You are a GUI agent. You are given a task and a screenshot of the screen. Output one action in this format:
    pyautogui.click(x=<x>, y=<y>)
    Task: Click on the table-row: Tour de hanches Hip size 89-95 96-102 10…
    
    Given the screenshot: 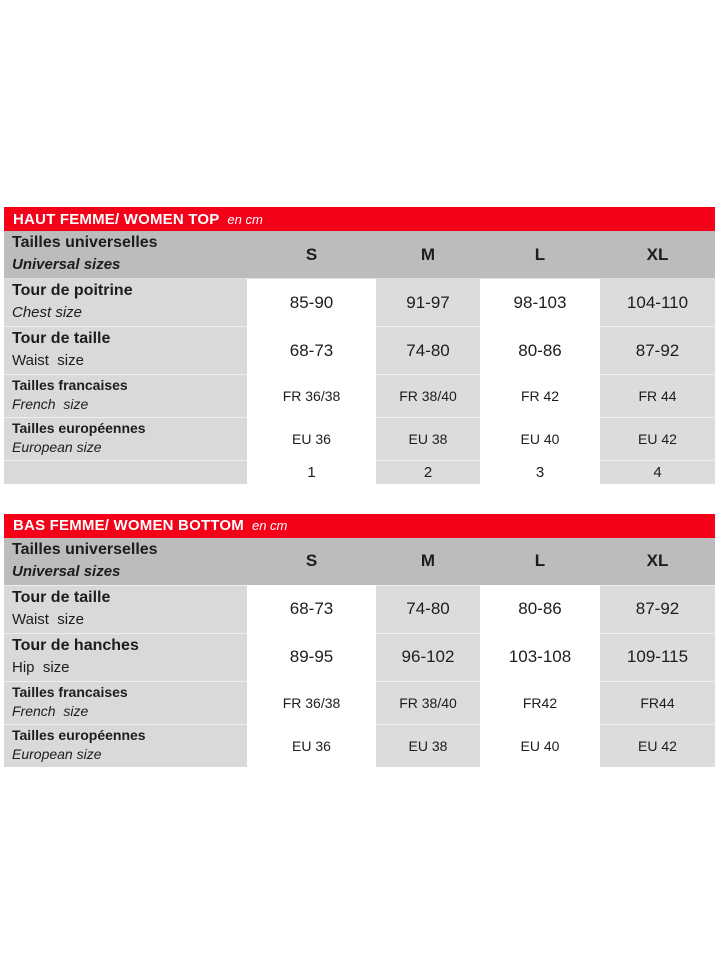 What is the action you would take?
    pyautogui.click(x=359, y=657)
    